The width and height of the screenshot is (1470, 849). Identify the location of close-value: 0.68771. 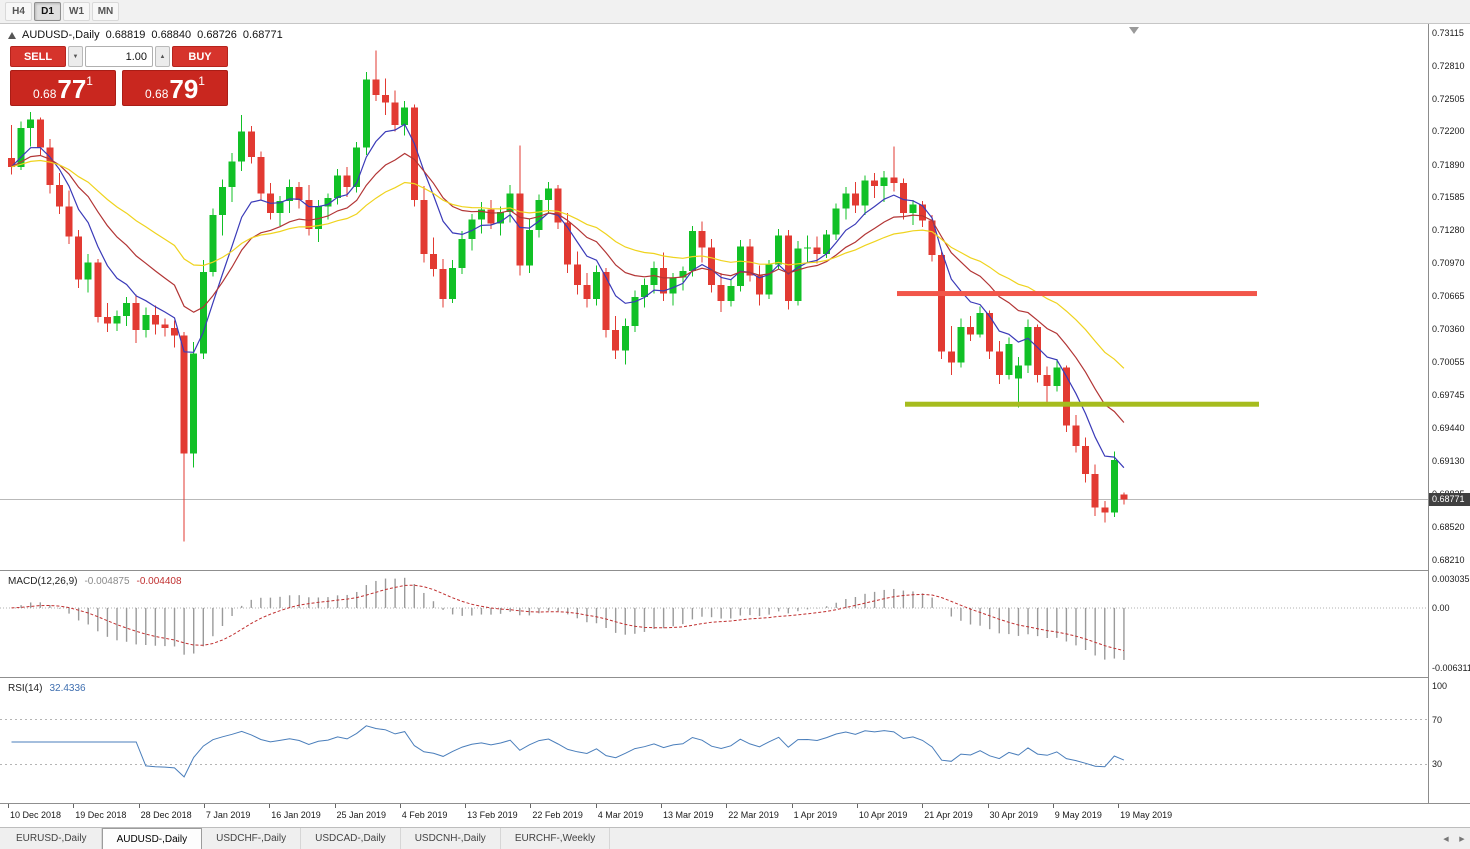
(262, 35).